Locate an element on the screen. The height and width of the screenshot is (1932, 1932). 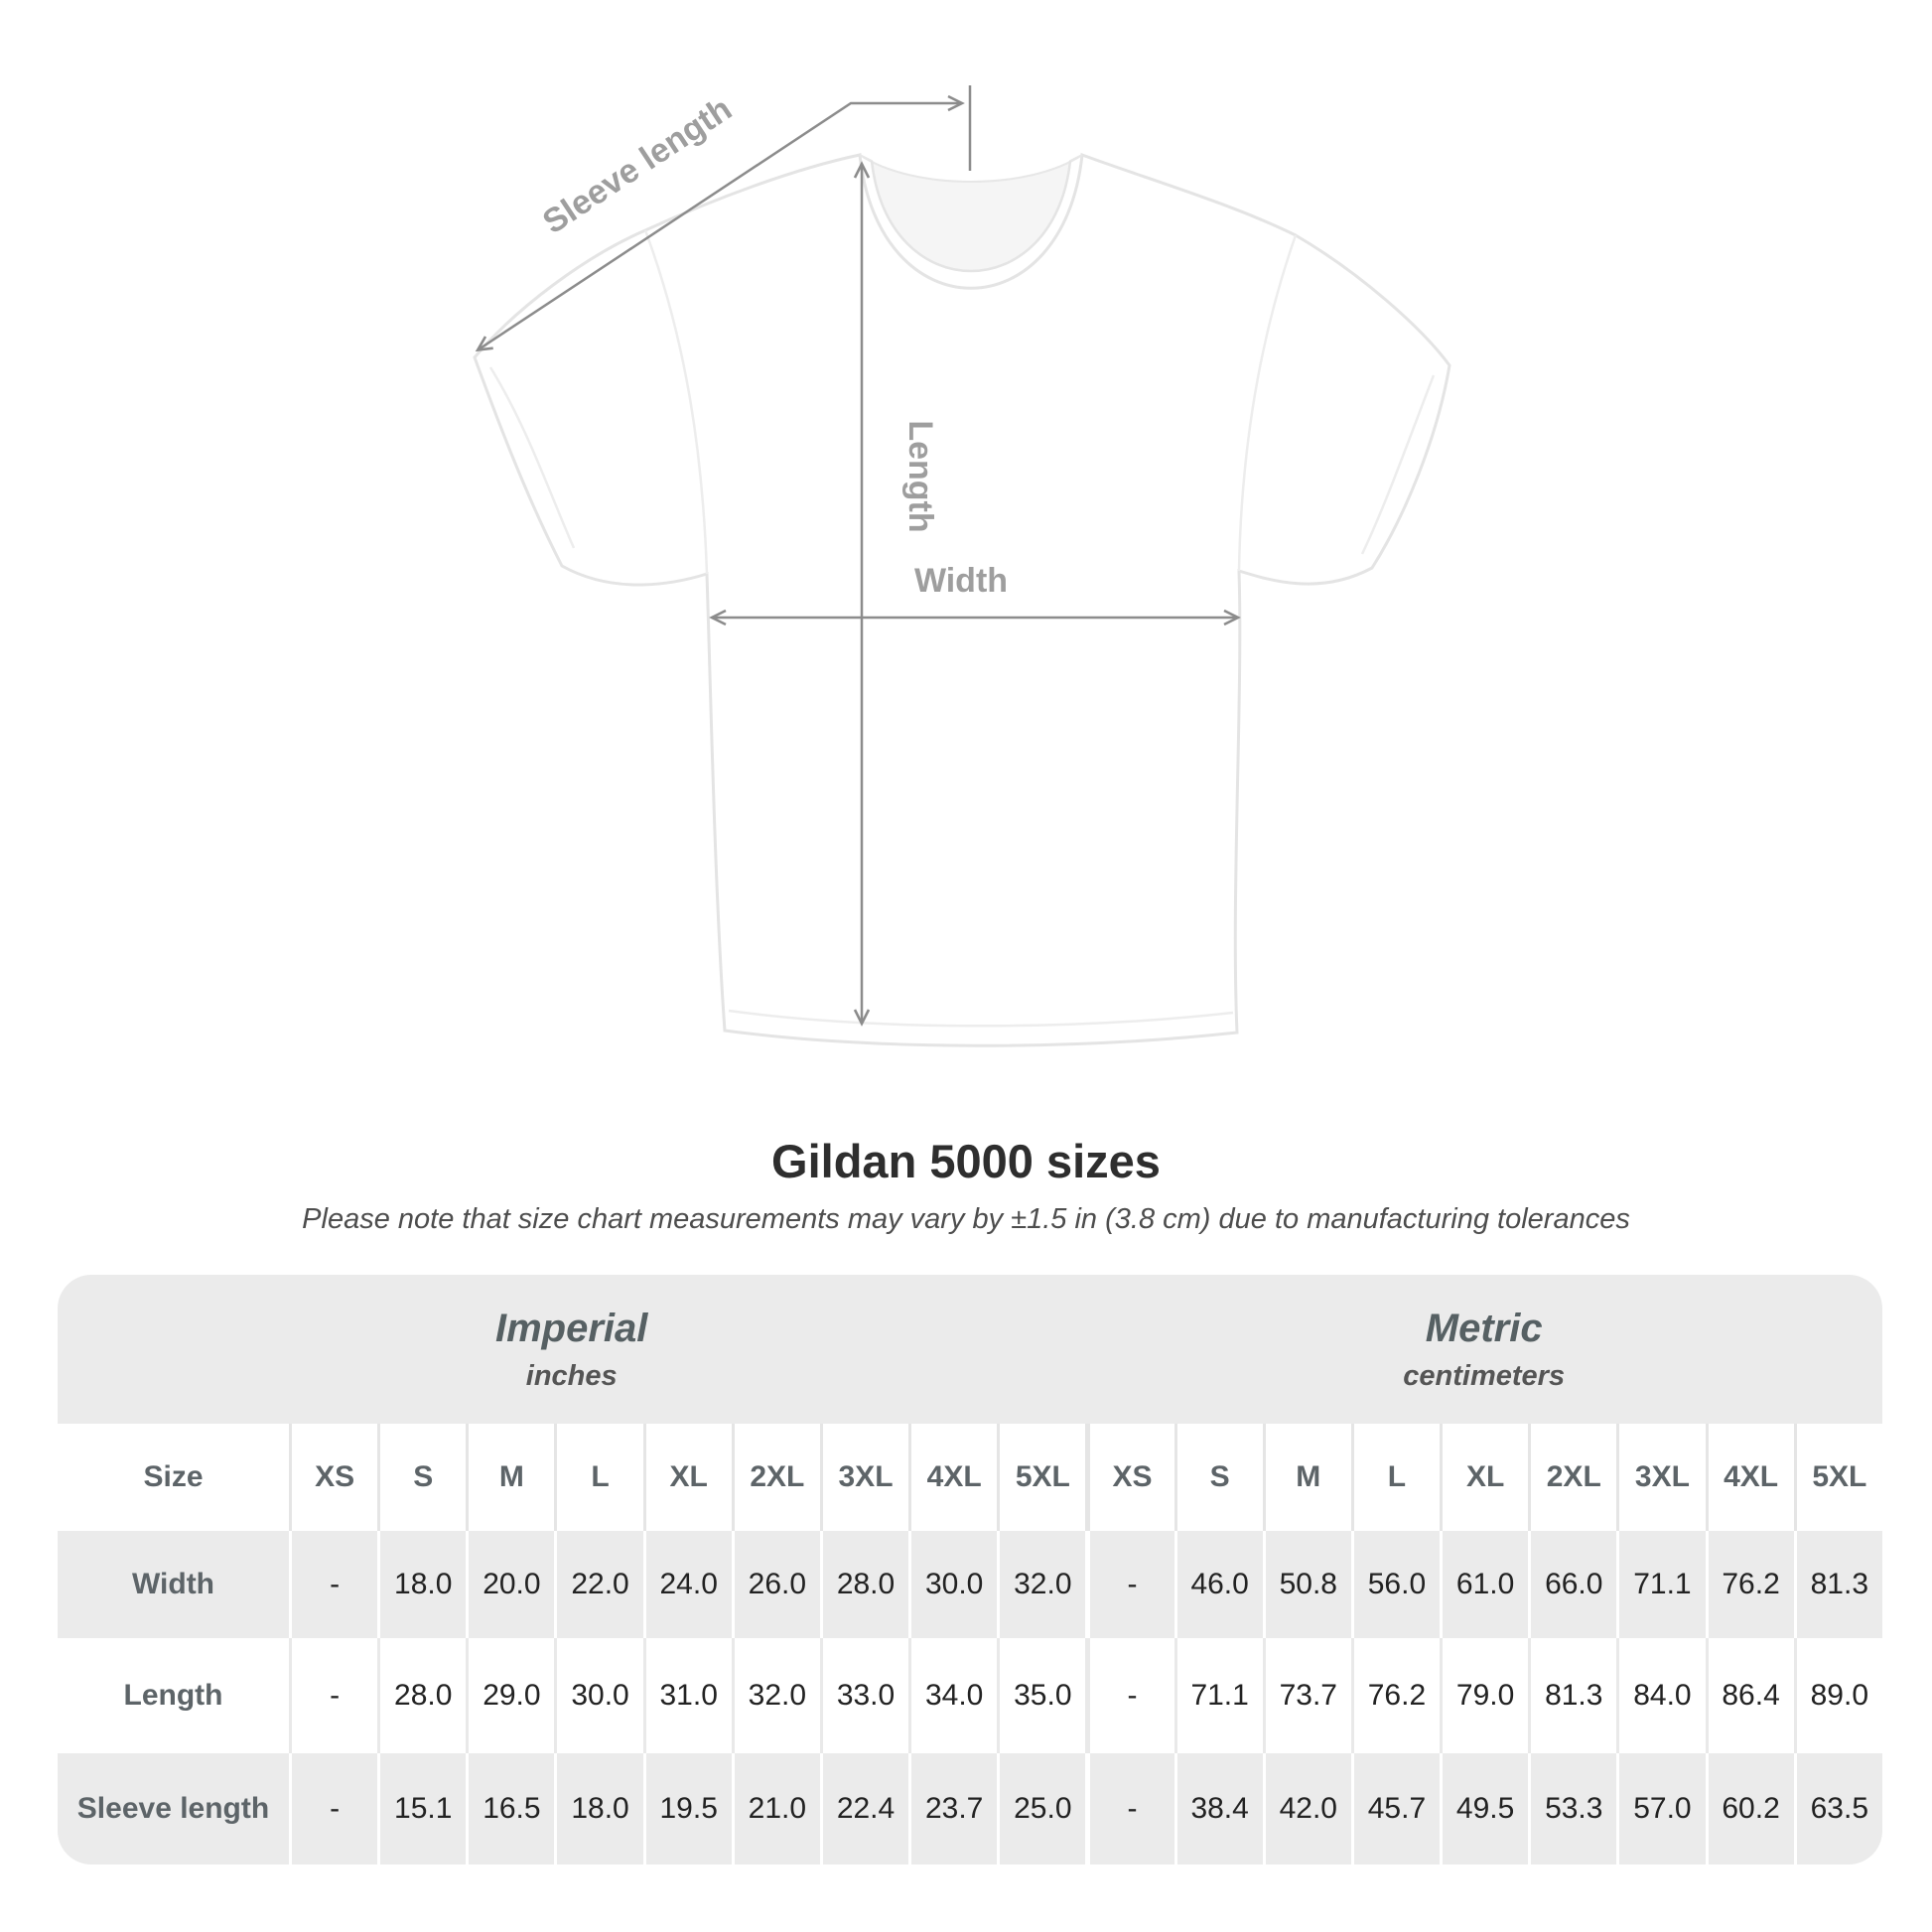
size-header-imperial-5xl: 5XL is located at coordinates (1042, 1478).